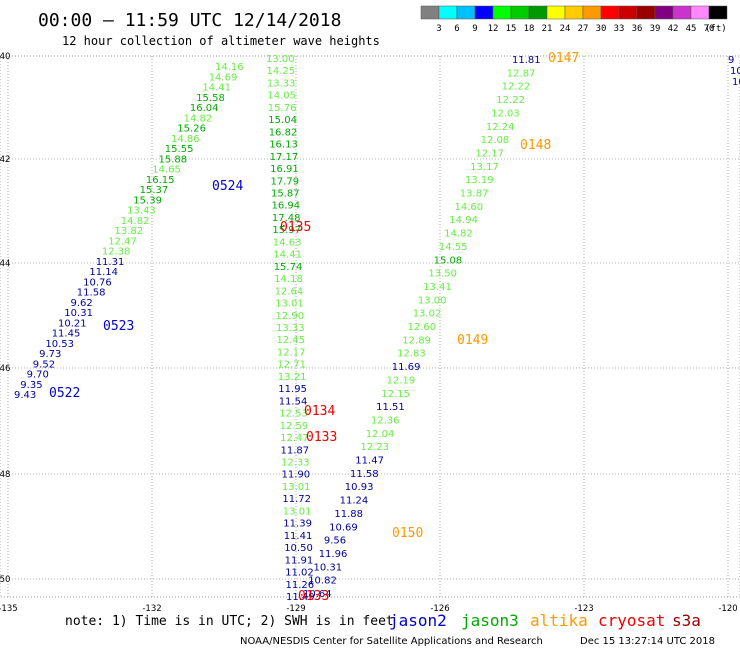  I want to click on legend-label: 45, so click(691, 29).